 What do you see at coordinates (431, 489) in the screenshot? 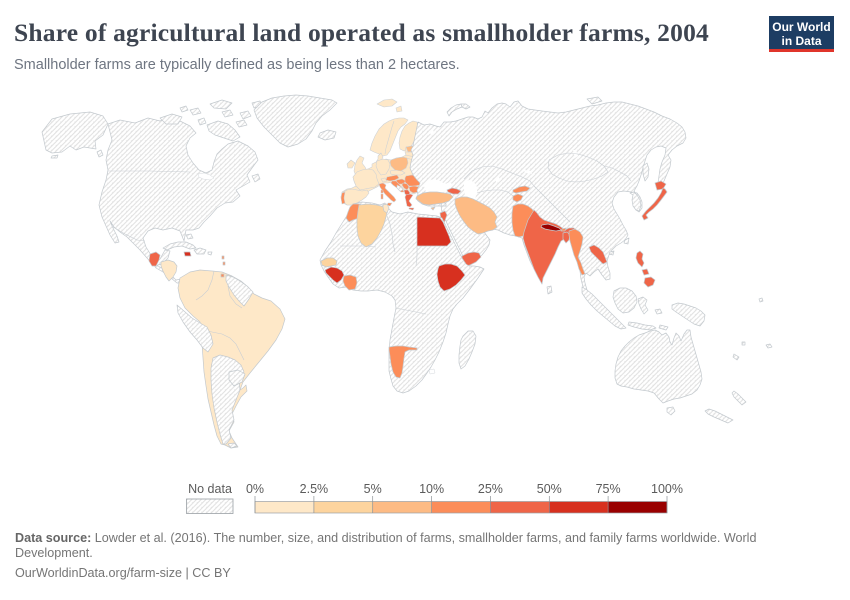
I see `svg-text: 10%` at bounding box center [431, 489].